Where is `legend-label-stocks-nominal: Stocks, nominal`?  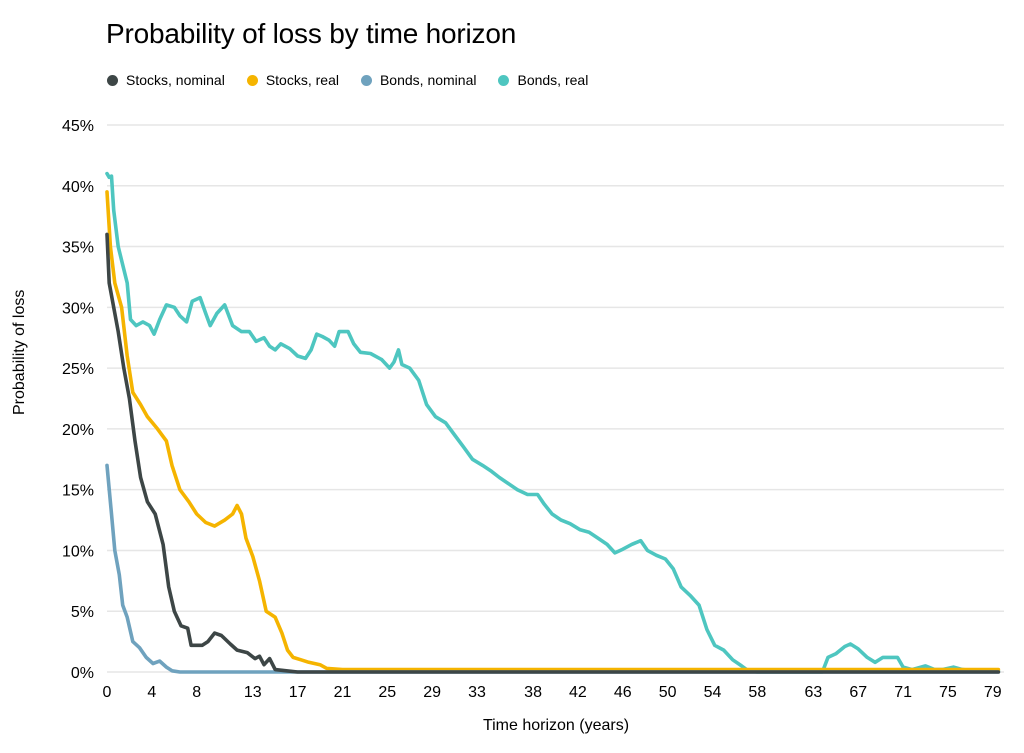
legend-label-stocks-nominal: Stocks, nominal is located at coordinates (175, 80).